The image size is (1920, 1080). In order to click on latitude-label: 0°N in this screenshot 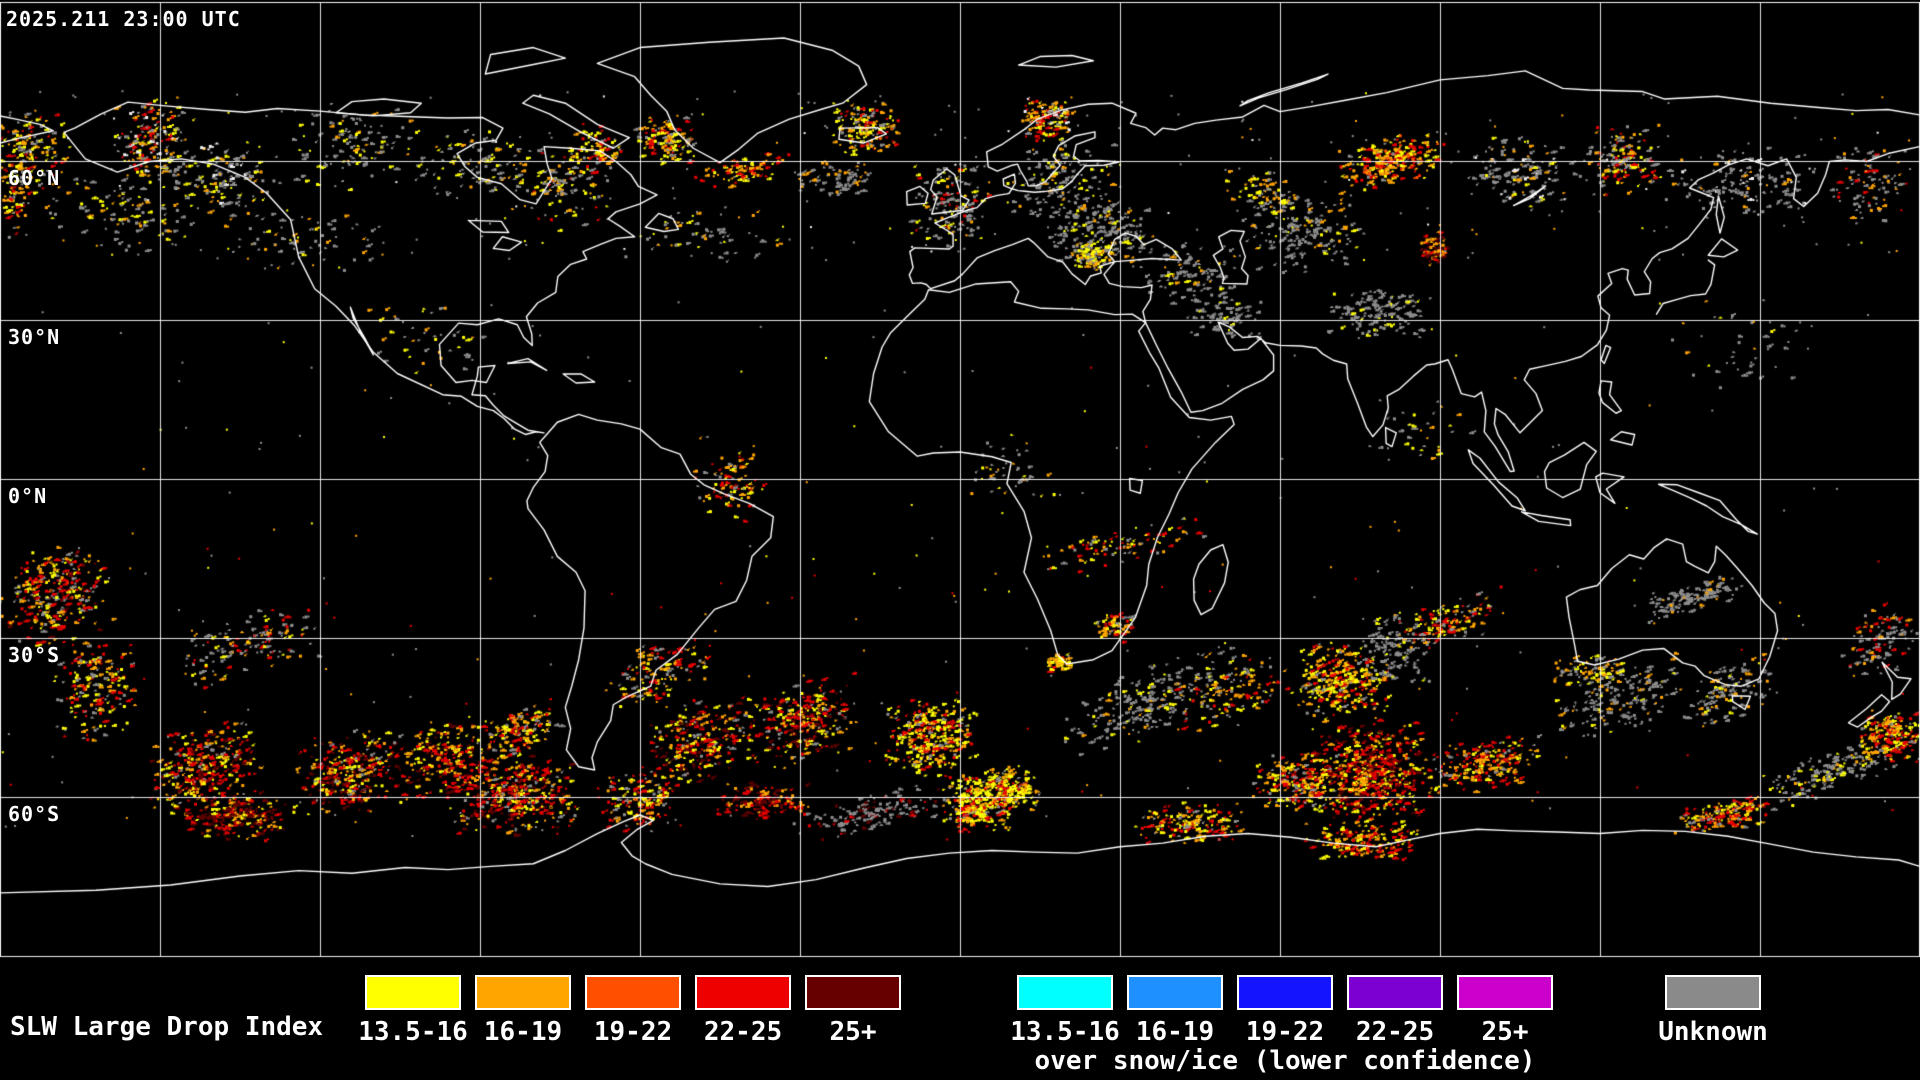, I will do `click(28, 496)`.